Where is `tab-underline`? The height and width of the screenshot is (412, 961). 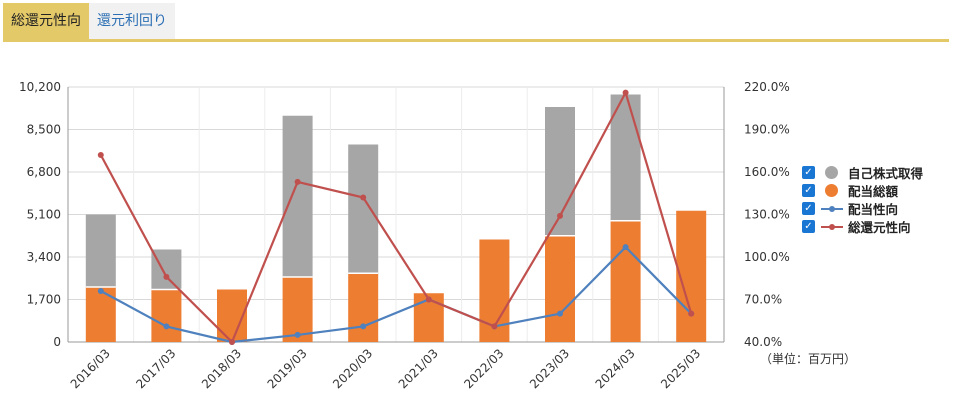 tab-underline is located at coordinates (476, 40).